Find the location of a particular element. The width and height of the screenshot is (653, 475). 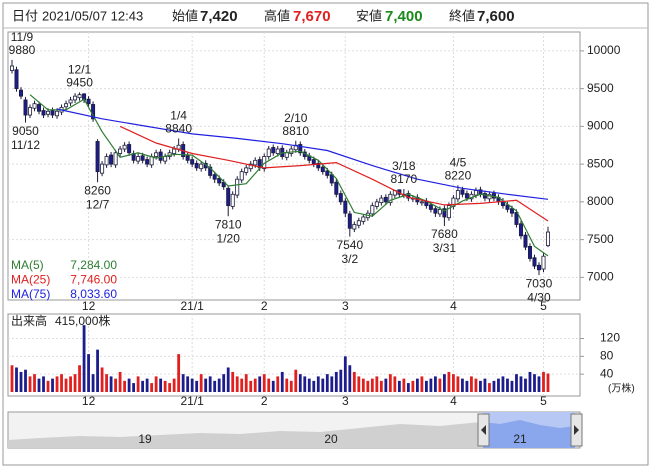

x-tick-label: 2 is located at coordinates (264, 401).